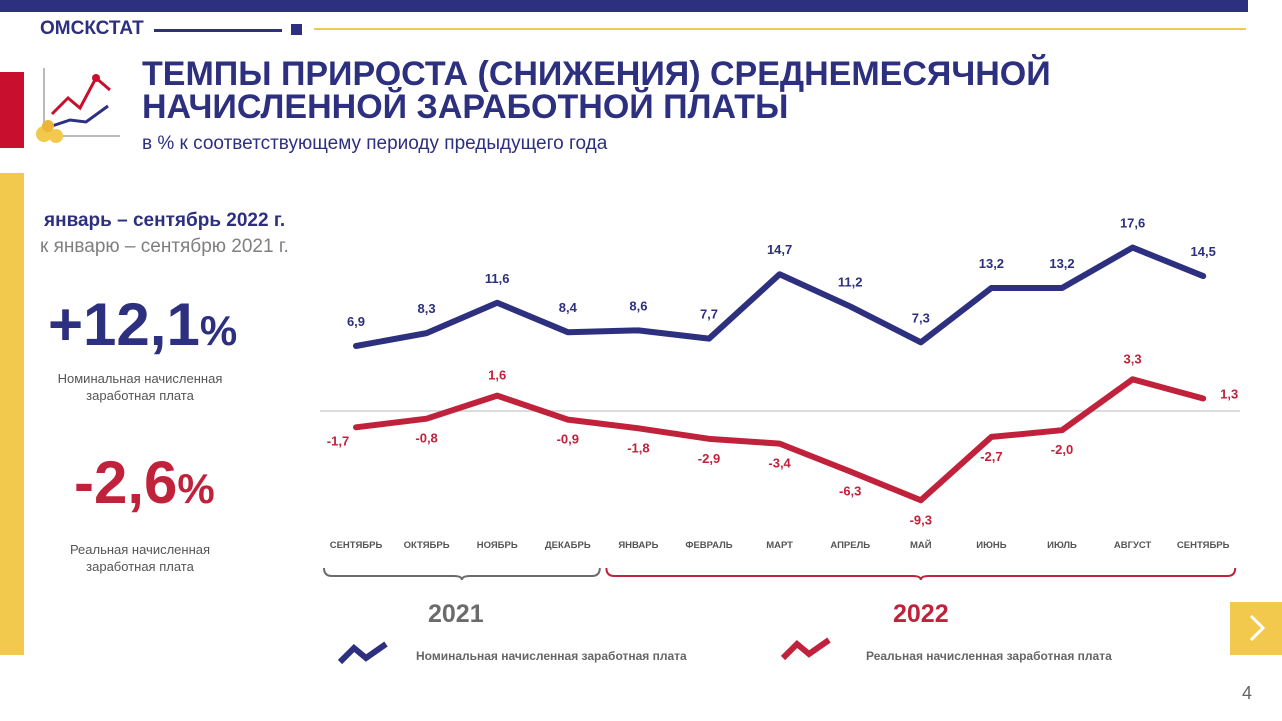 The image size is (1282, 721). I want to click on data-label-nominal: 14,7, so click(779, 249).